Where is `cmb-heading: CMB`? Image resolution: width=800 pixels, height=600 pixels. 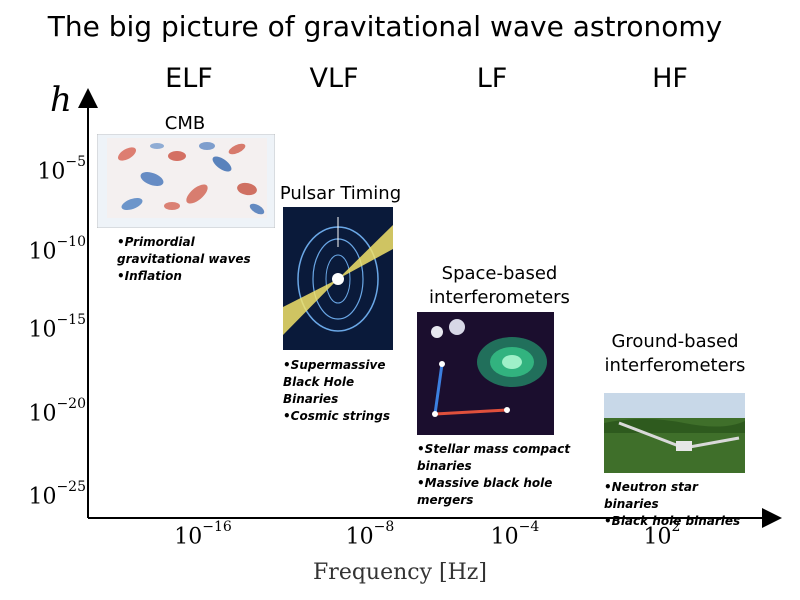
cmb-heading: CMB is located at coordinates (185, 123).